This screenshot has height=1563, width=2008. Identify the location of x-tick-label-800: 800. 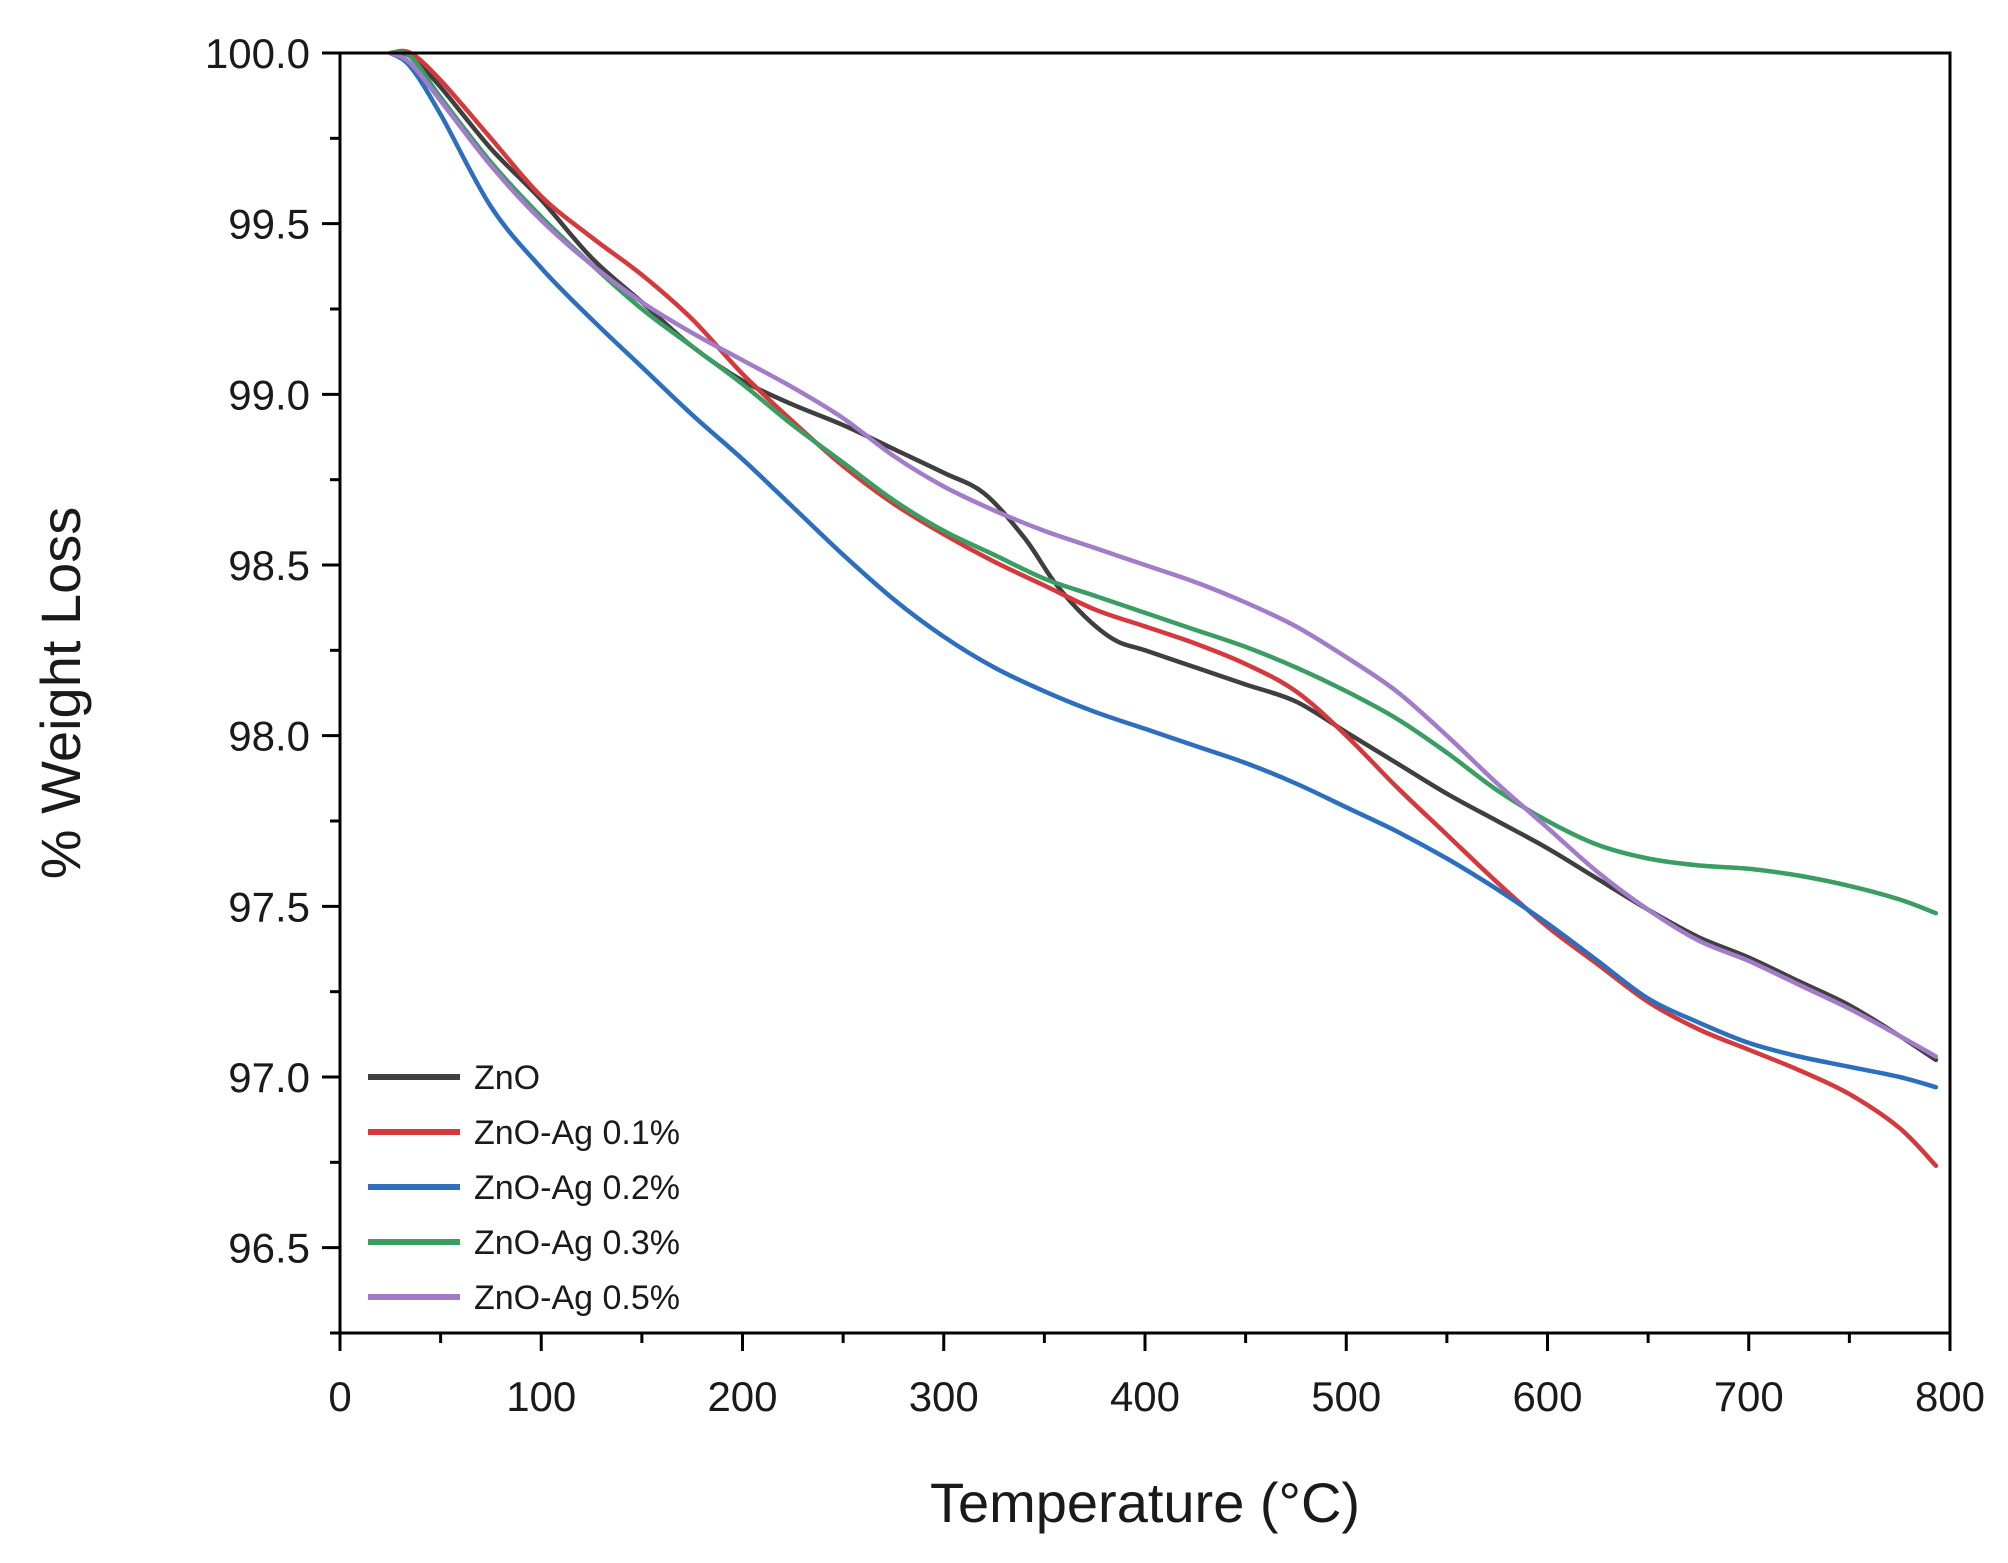
(1950, 1396).